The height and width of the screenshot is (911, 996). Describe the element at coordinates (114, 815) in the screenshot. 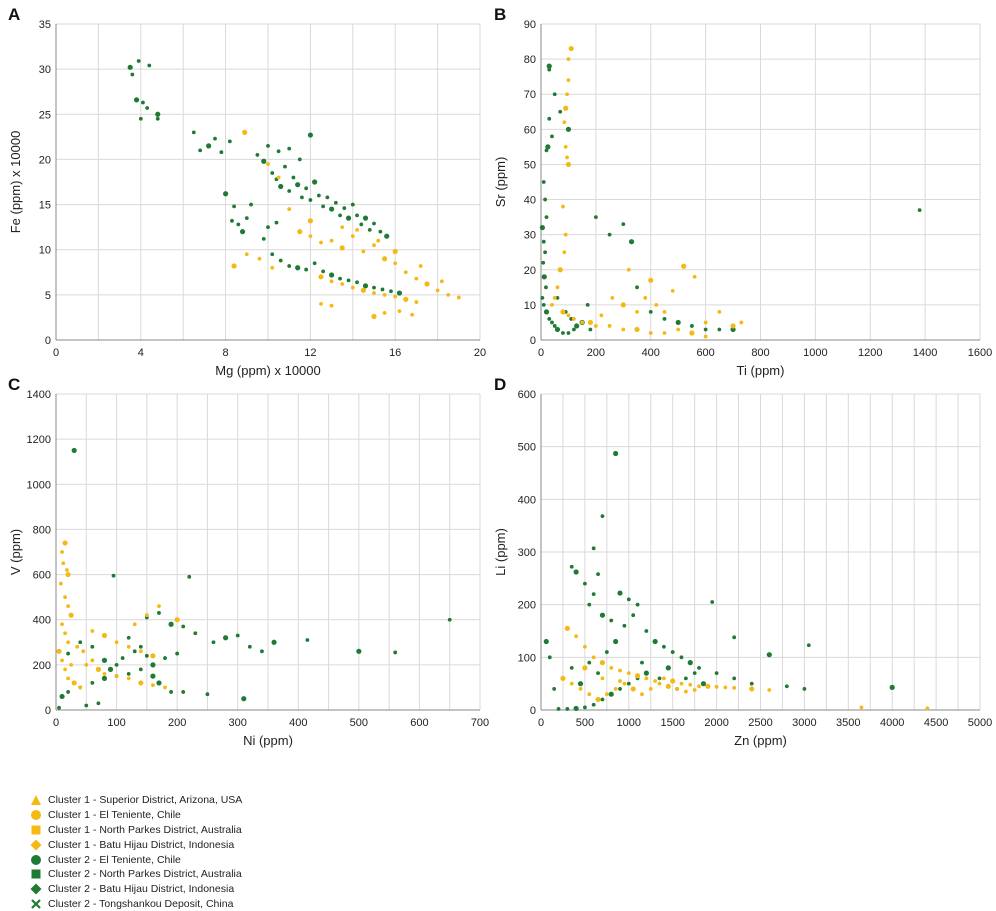

I see `legend-label: Cluster 1 - El Teniente, Chile` at that location.